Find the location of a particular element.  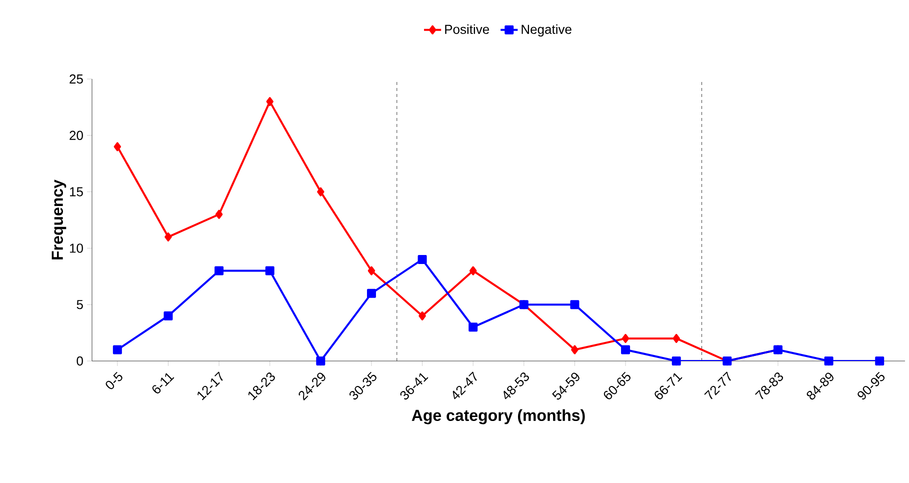

y-axis-title: Frequency is located at coordinates (59, 220).